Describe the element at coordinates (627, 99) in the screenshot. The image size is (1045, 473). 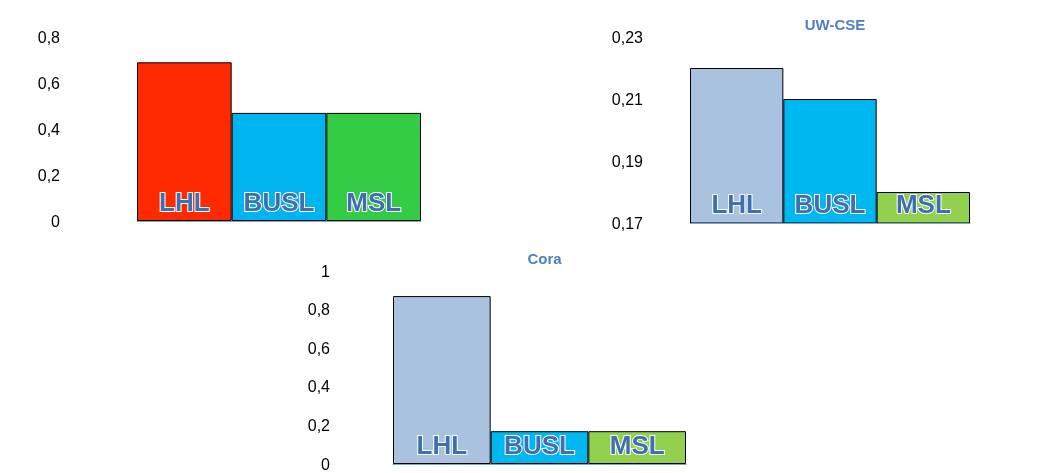
I see `y-tick-label: 0,21` at that location.